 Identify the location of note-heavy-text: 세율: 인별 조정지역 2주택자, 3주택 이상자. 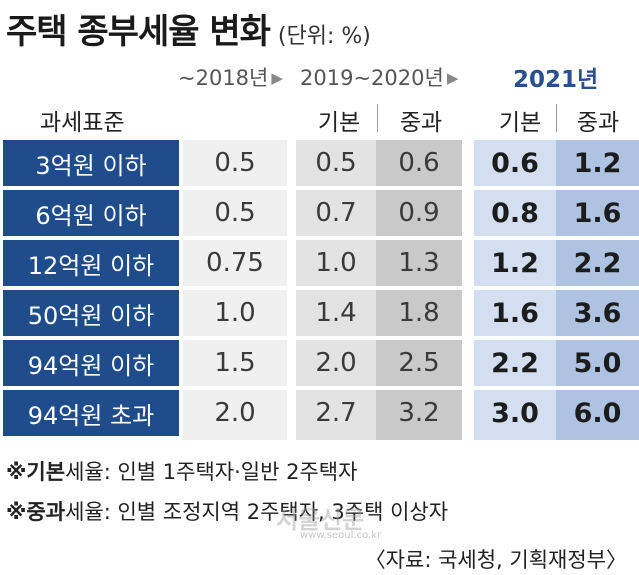
(257, 512).